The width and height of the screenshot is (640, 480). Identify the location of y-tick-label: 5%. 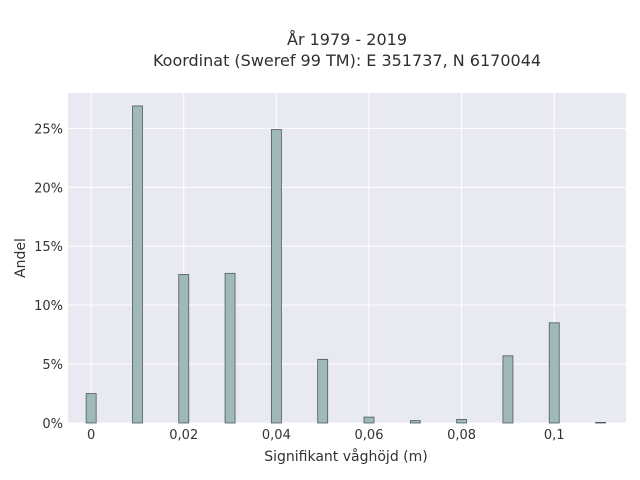
(52, 365).